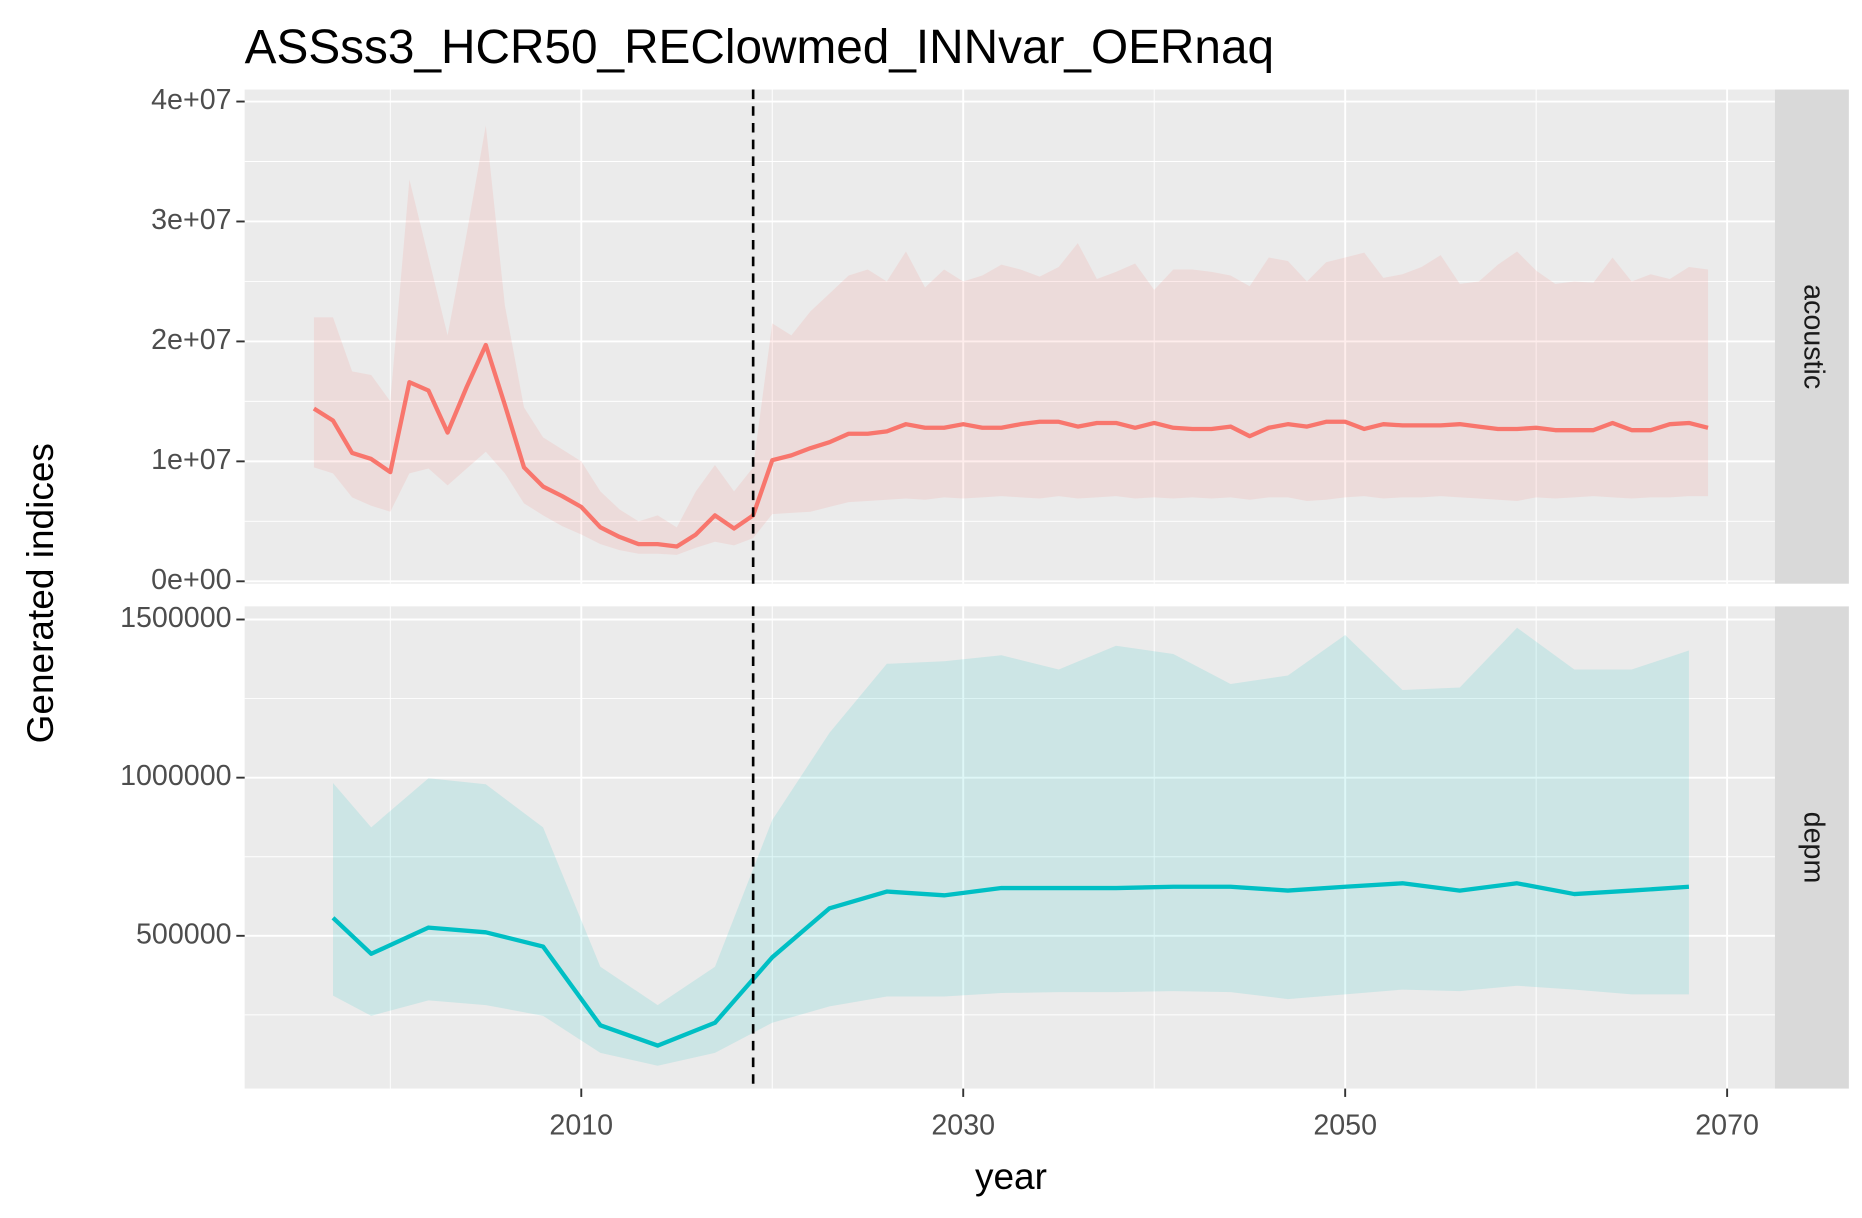 This screenshot has height=1218, width=1862. What do you see at coordinates (191, 100) in the screenshot?
I see `y-tick-label: 4e+07` at bounding box center [191, 100].